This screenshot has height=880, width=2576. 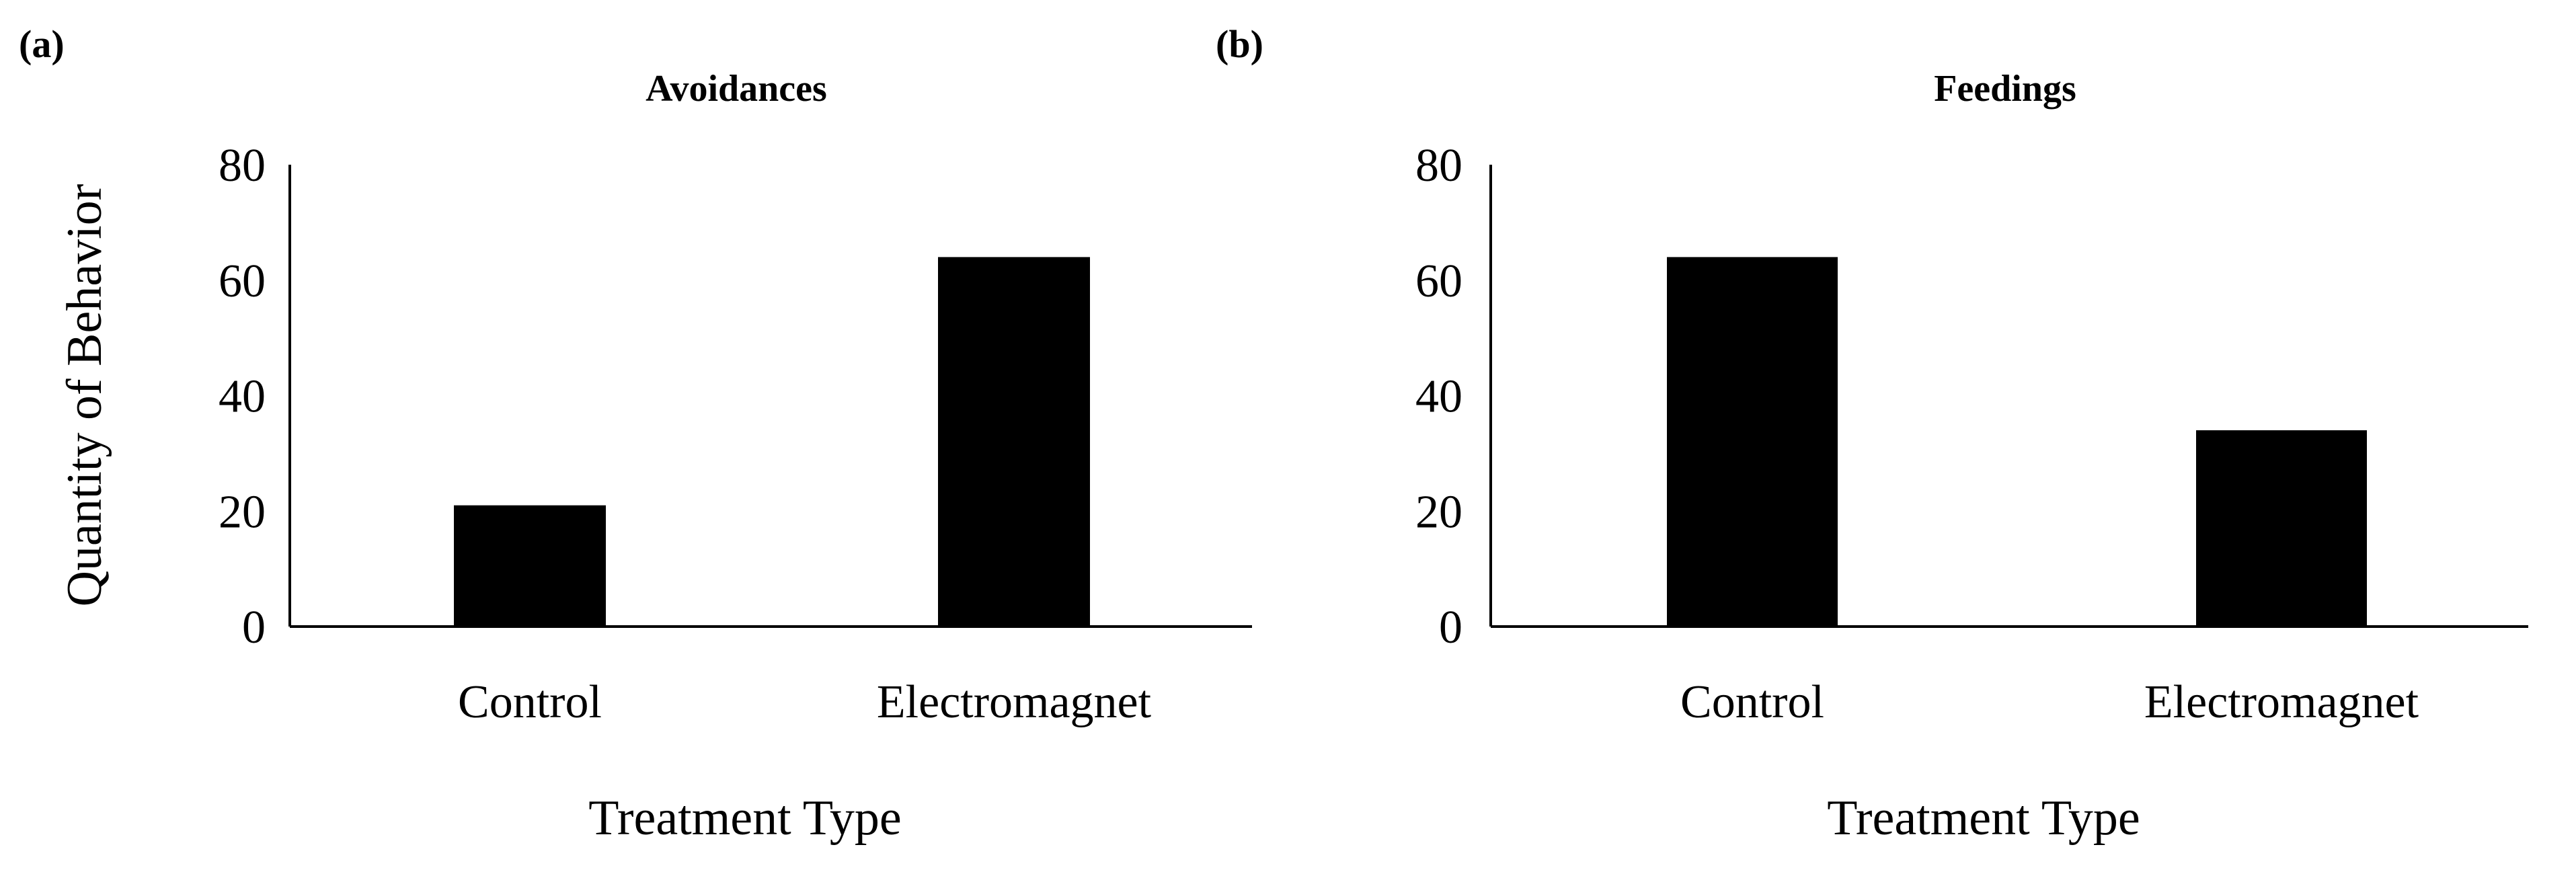 I want to click on y-tick-label-60-a: 60, so click(x=243, y=281).